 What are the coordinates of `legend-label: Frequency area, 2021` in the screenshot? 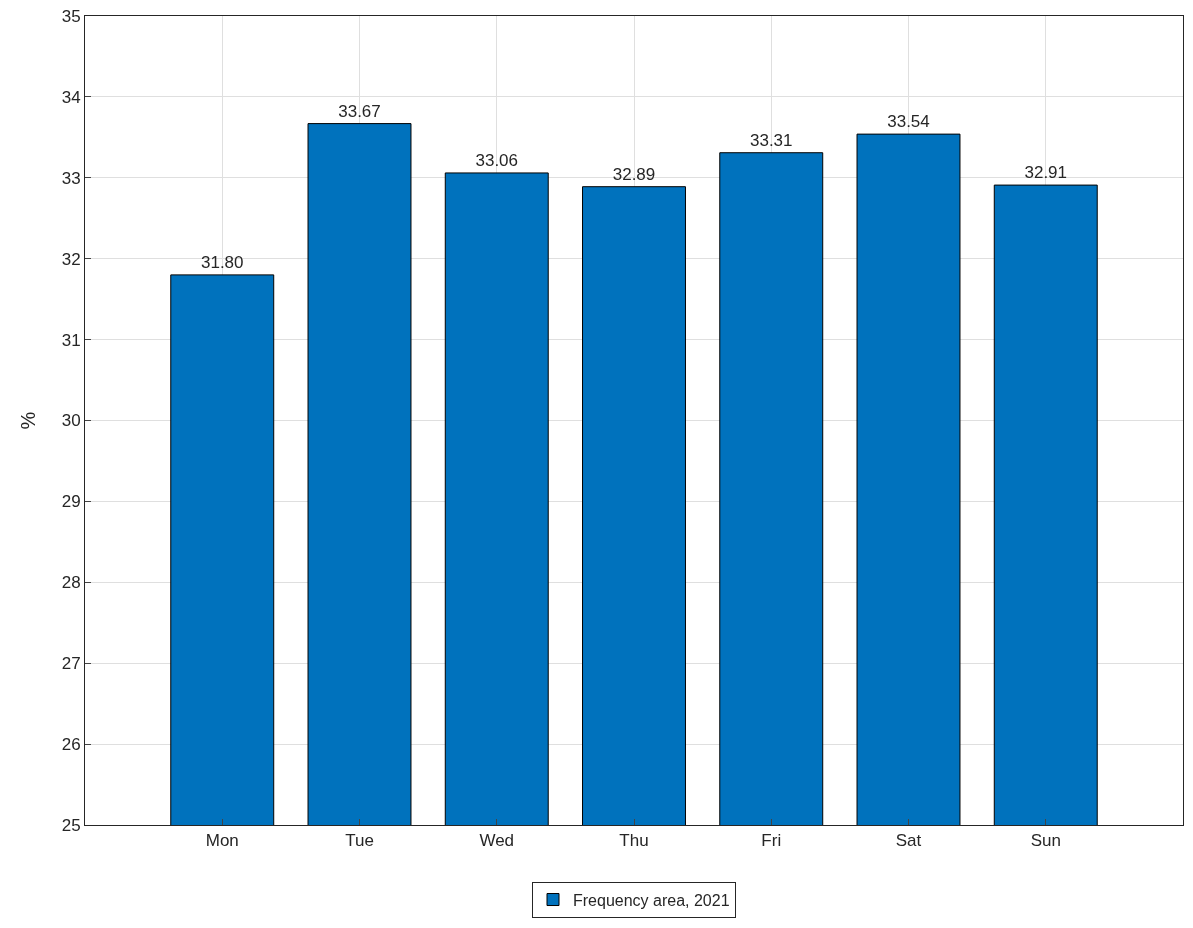 It's located at (651, 900).